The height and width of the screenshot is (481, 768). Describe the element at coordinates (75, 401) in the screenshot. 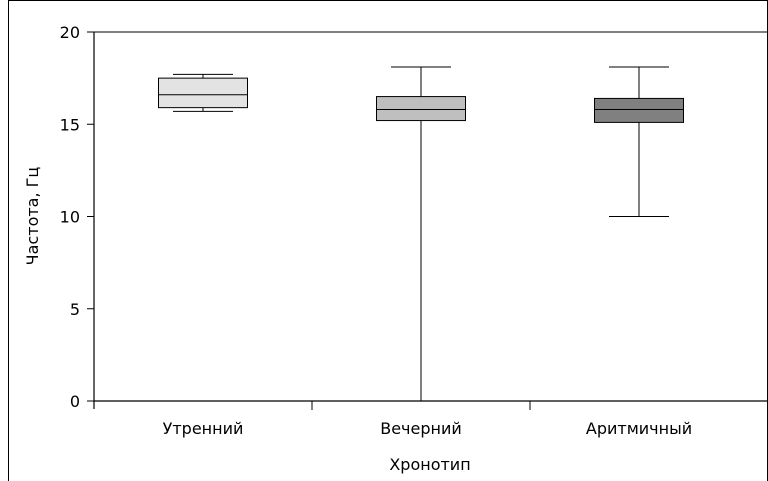

I see `y-tick-label: 0` at that location.